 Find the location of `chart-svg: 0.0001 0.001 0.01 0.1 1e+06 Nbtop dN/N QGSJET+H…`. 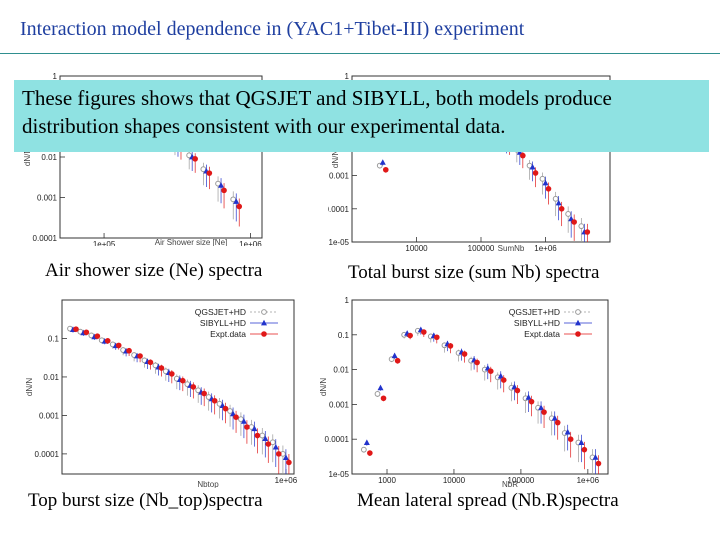

chart-svg: 0.0001 0.001 0.01 0.1 1e+06 Nbtop dN/N QGSJET+H… is located at coordinates (161, 393).